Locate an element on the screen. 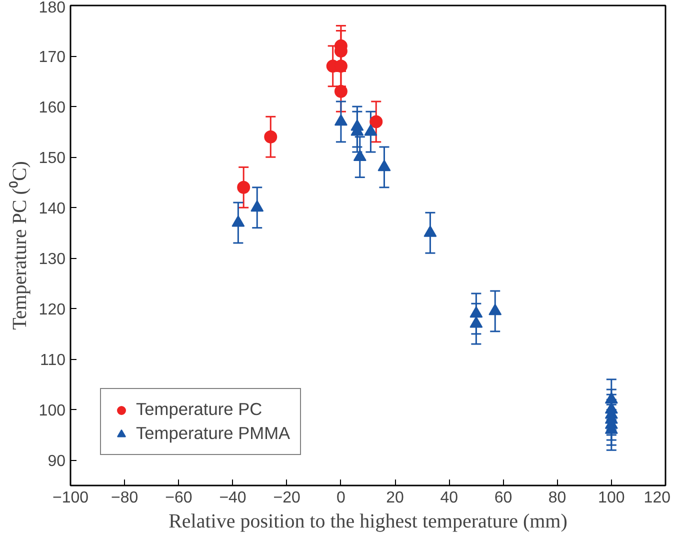 This screenshot has width=677, height=553. x-tick-label: 120 is located at coordinates (657, 498).